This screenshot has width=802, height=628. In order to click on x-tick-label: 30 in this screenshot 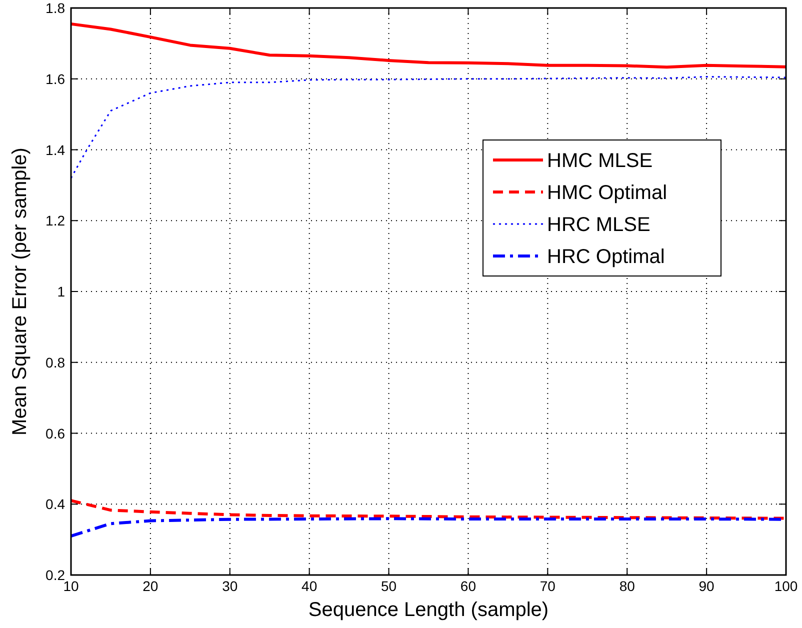, I will do `click(230, 586)`.